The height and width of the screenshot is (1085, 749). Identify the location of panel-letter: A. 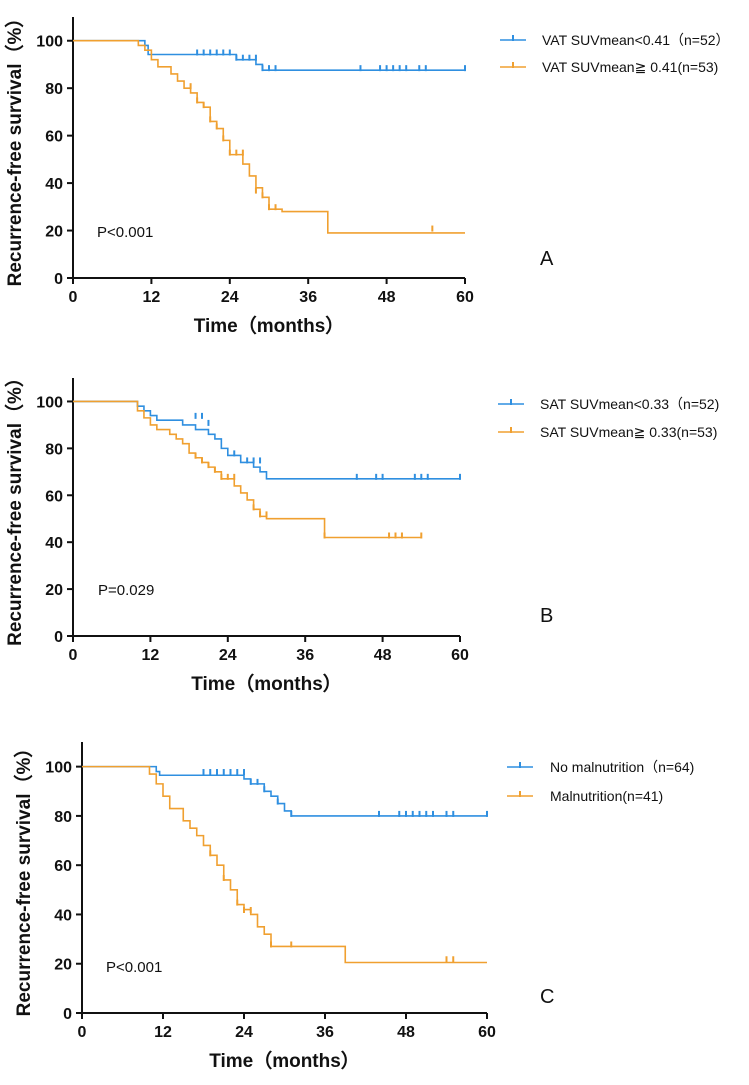
(547, 259).